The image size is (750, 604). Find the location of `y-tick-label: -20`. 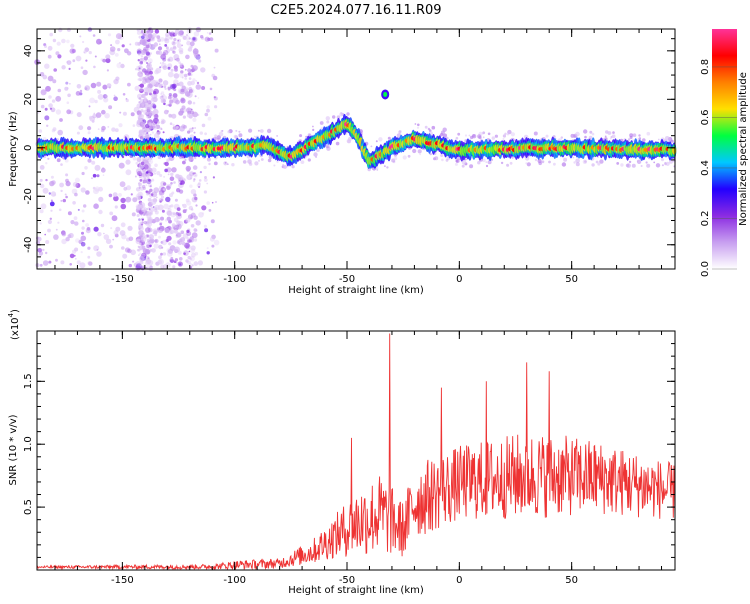

y-tick-label: -20 is located at coordinates (28, 196).